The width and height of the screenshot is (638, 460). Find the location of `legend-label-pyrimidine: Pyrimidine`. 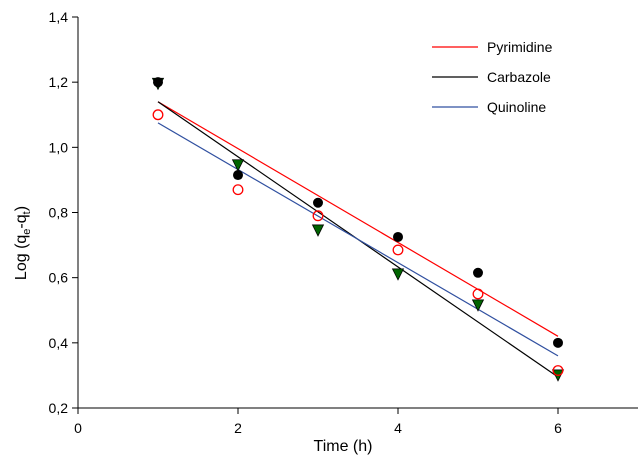

legend-label-pyrimidine: Pyrimidine is located at coordinates (520, 47).